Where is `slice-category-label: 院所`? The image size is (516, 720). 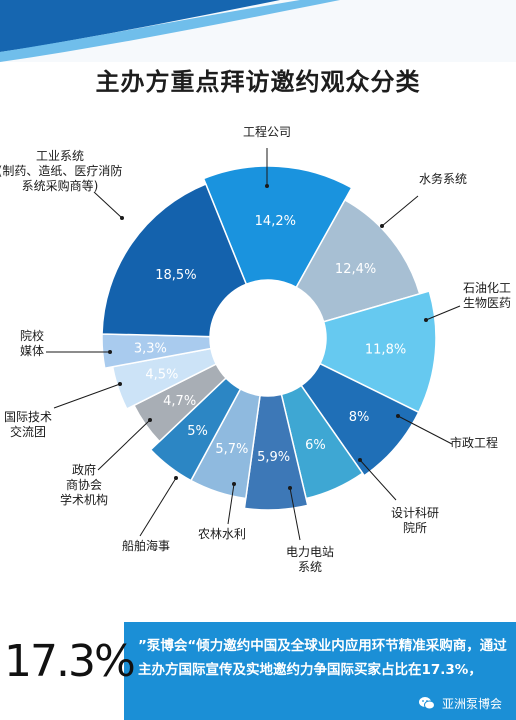
slice-category-label: 院所 is located at coordinates (415, 528).